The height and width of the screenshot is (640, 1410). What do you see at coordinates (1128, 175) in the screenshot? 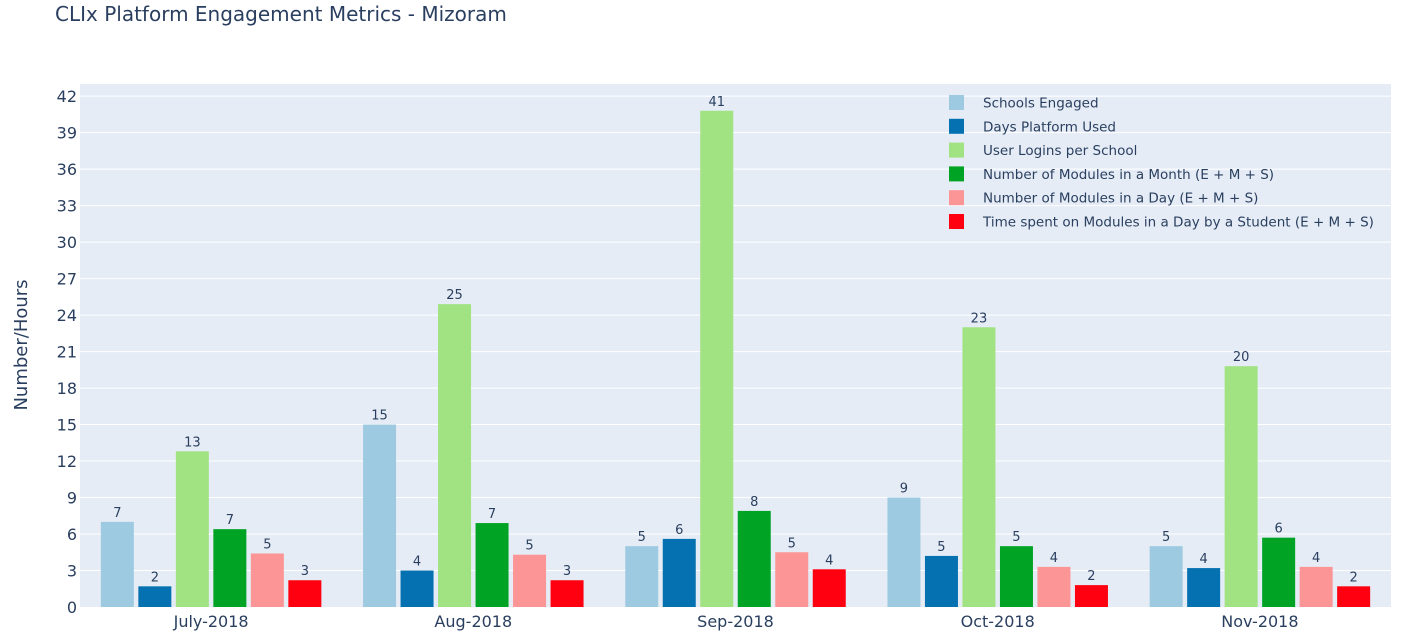
I see `legend-label: Number of Modules in a Month (E + M + S)` at bounding box center [1128, 175].